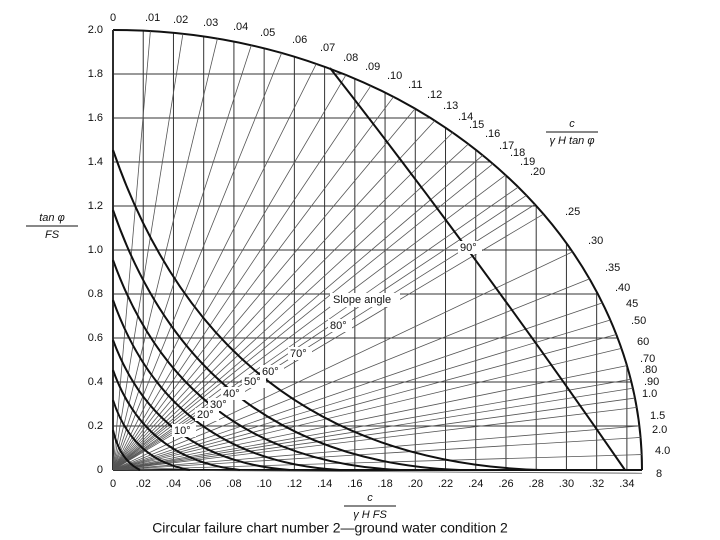  I want to click on radial-label: 60, so click(643, 342).